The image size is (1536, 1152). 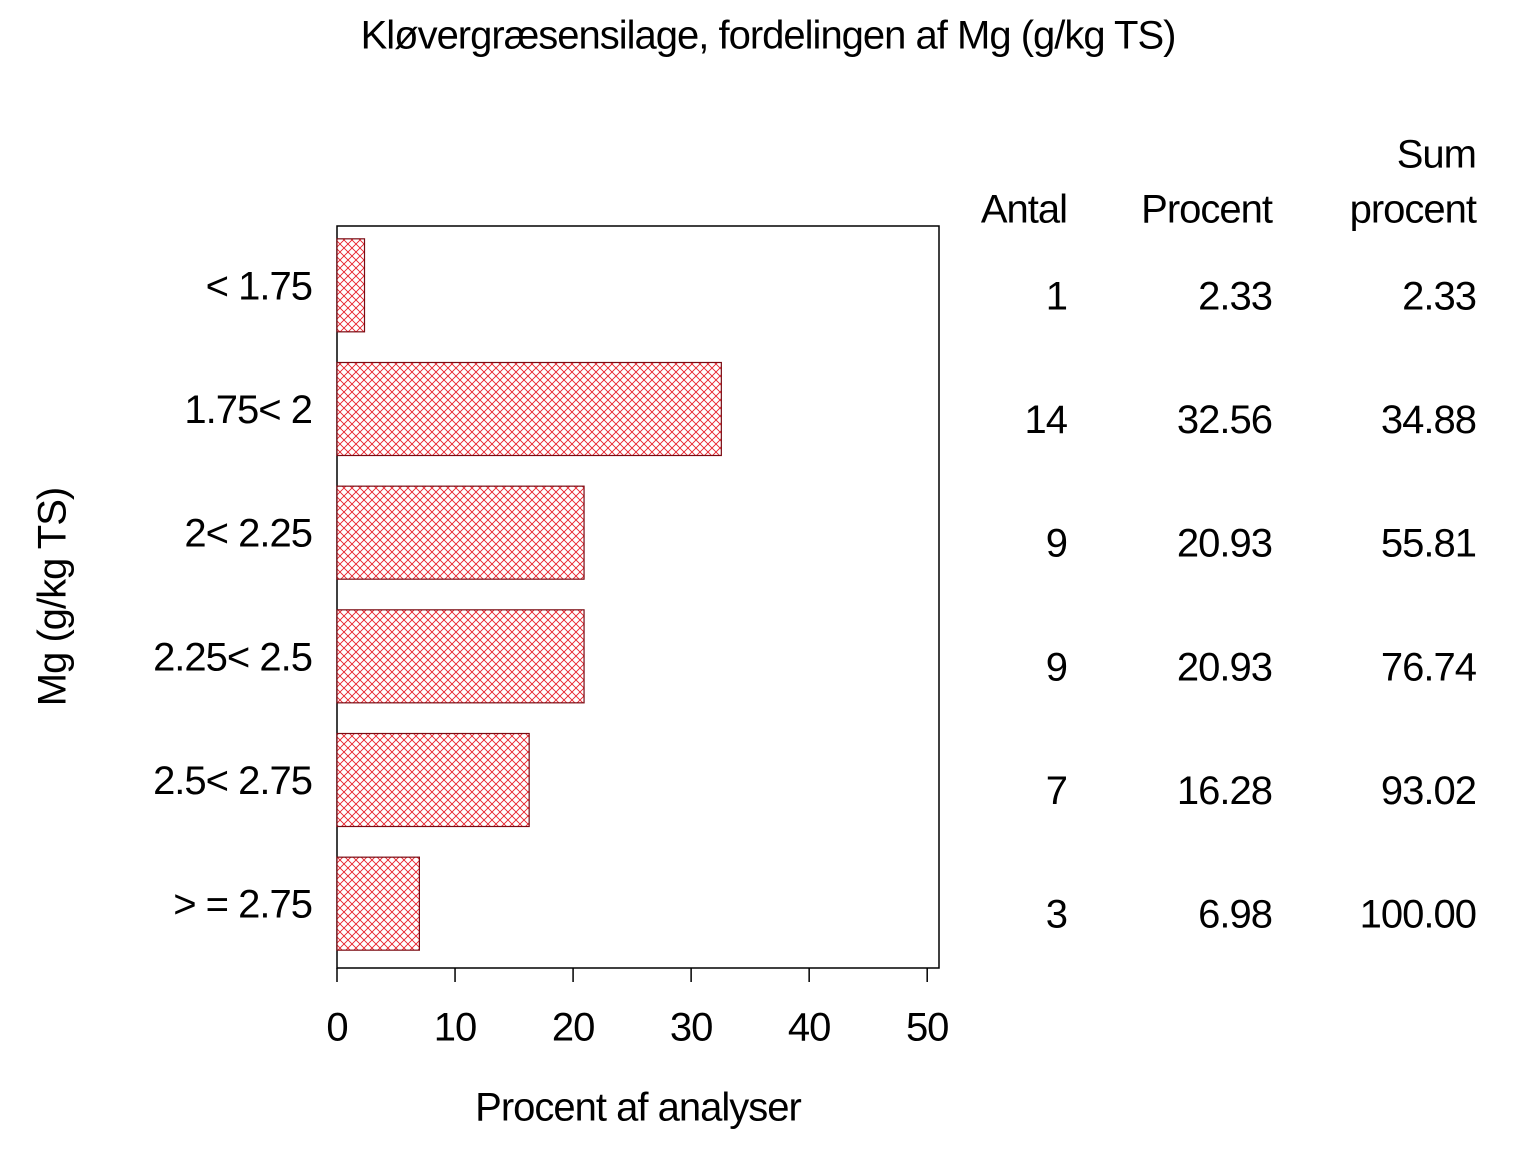 What do you see at coordinates (927, 1028) in the screenshot?
I see `x-tick-label: 50` at bounding box center [927, 1028].